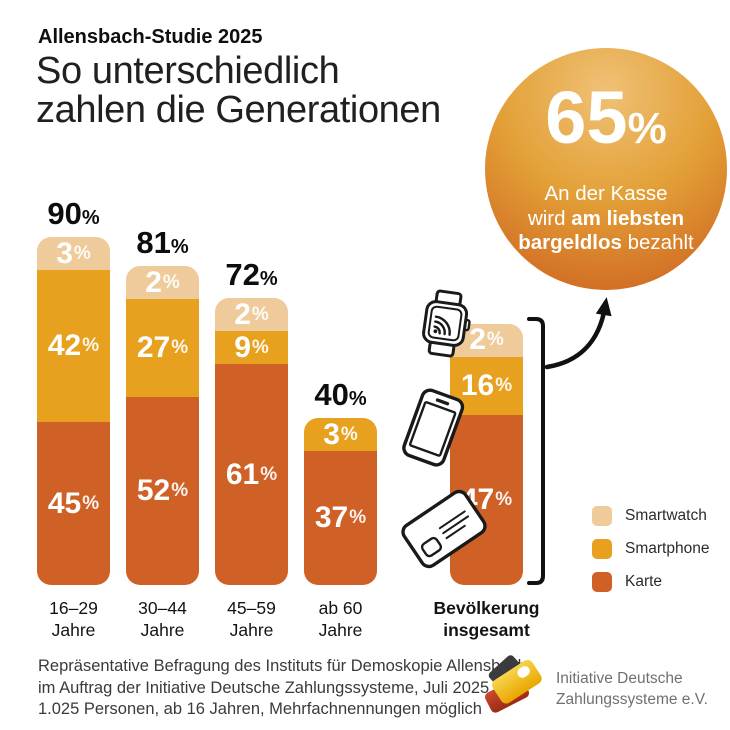  What do you see at coordinates (153, 347) in the screenshot?
I see `segment-value: 27` at bounding box center [153, 347].